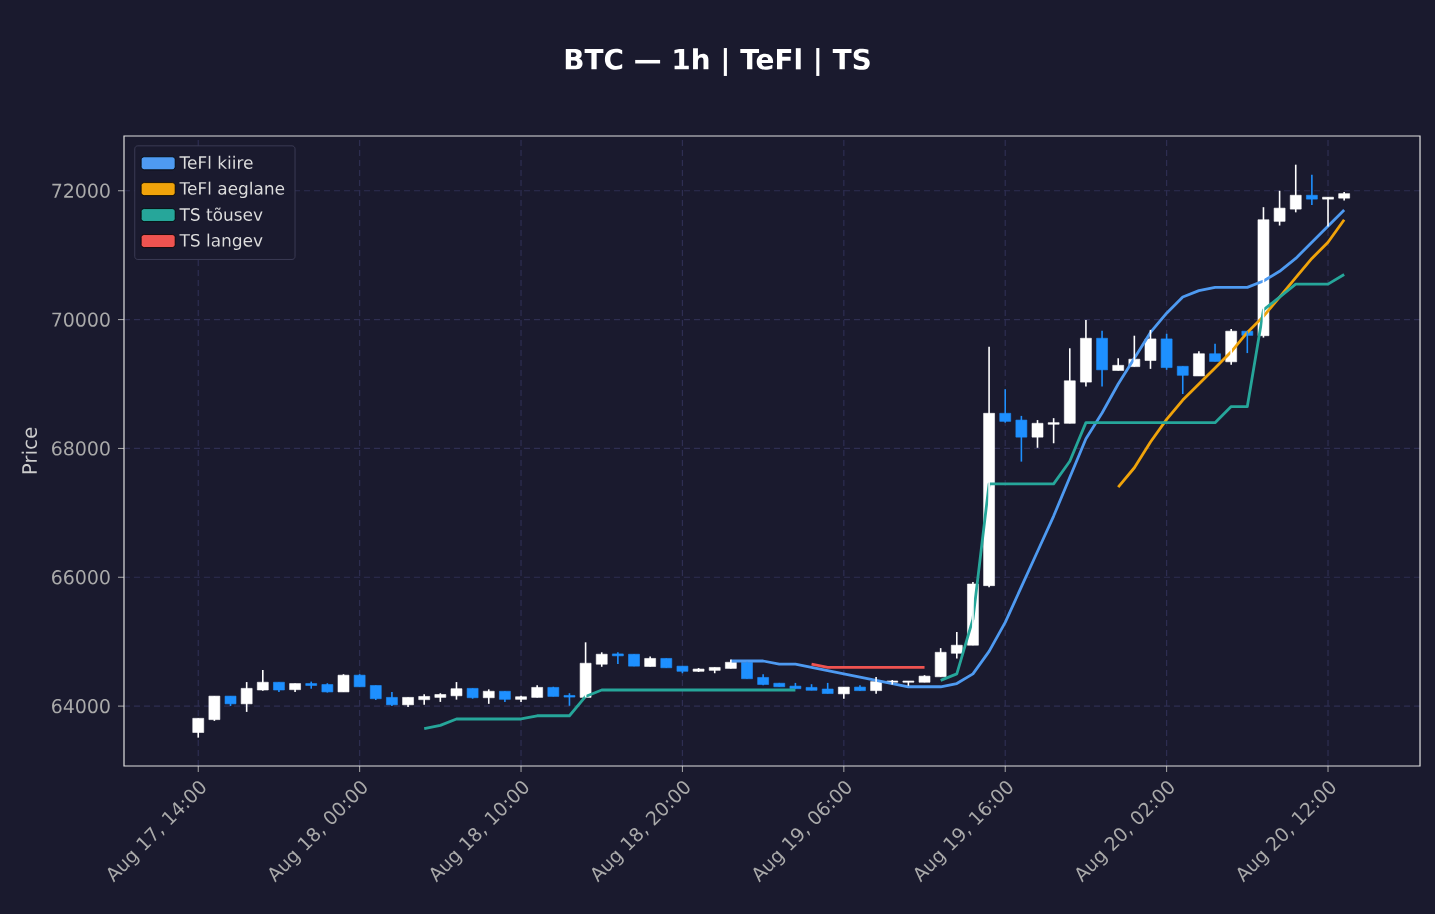 This screenshot has height=914, width=1435. Describe the element at coordinates (81, 448) in the screenshot. I see `y-tick-label: 68000` at that location.